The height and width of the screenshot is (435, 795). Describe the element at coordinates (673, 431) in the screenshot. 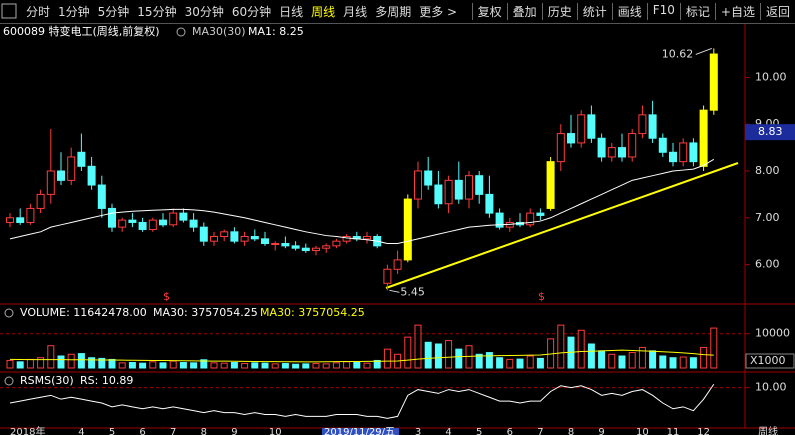

I see `x-tick-label: 11` at that location.